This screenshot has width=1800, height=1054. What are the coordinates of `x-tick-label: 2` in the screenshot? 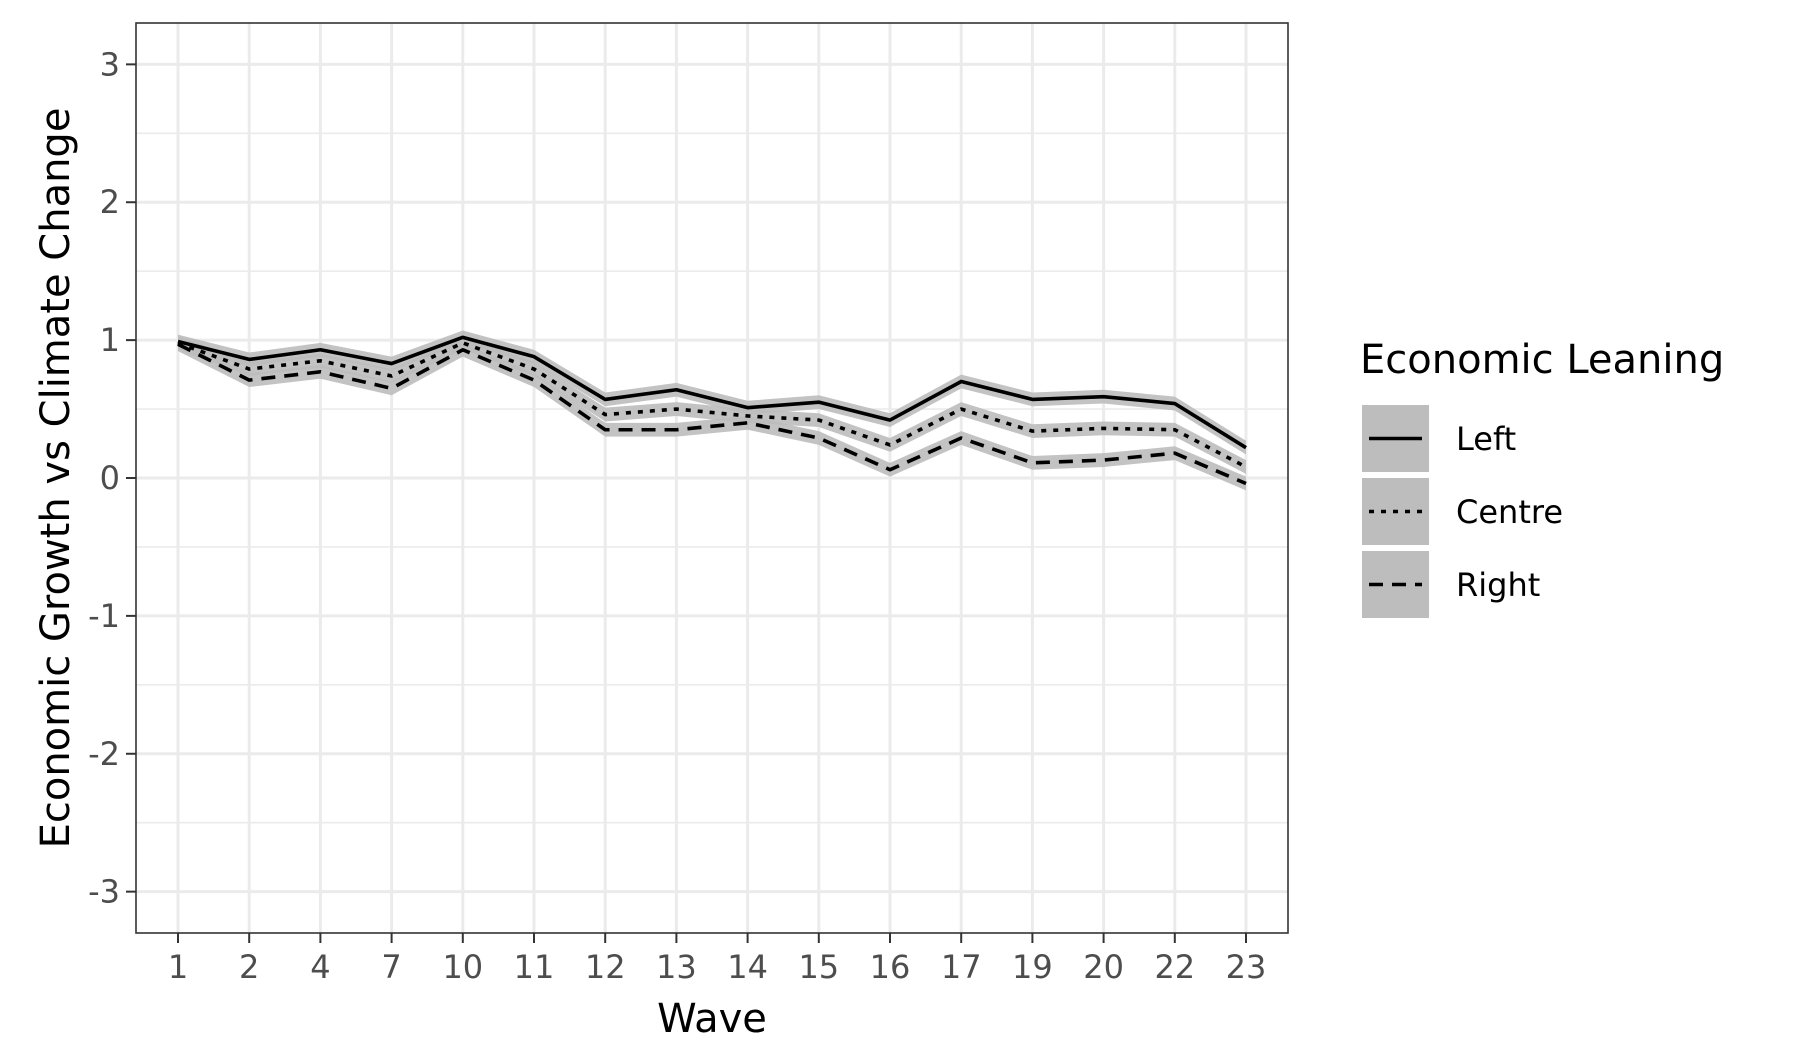 It's located at (249, 967).